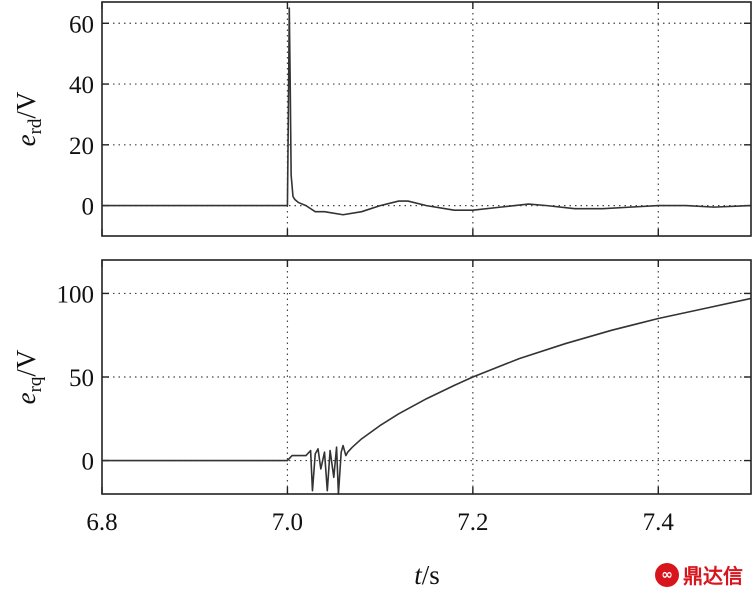 The height and width of the screenshot is (595, 753). I want to click on top-ytick-label: 60, so click(81, 24).